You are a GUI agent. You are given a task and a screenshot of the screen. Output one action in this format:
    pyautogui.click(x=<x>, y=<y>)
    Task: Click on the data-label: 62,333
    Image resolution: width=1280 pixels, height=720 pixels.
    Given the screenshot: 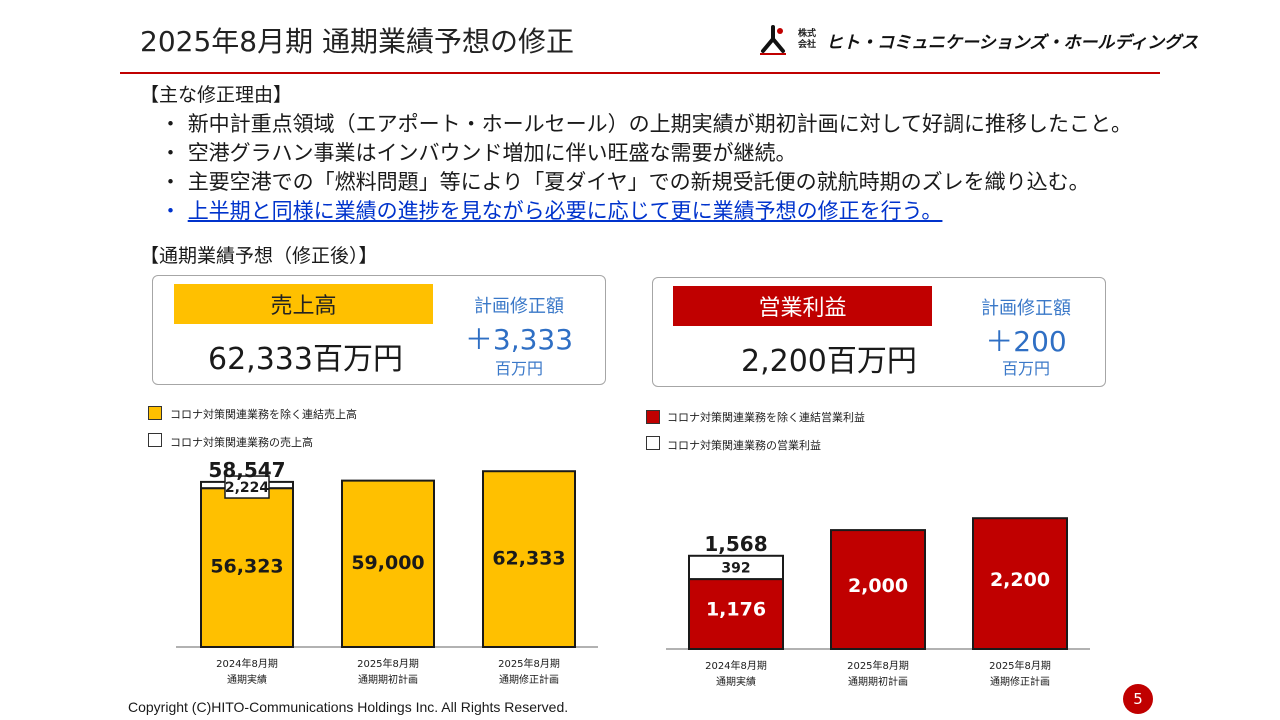 What is the action you would take?
    pyautogui.click(x=528, y=558)
    